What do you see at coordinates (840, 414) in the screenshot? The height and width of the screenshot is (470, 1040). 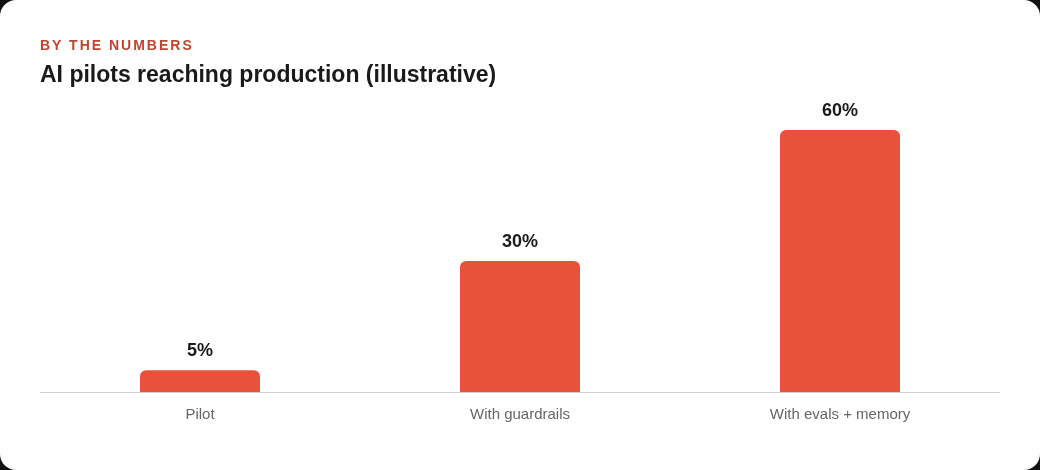 I see `x-tick-label: With evals + memory` at bounding box center [840, 414].